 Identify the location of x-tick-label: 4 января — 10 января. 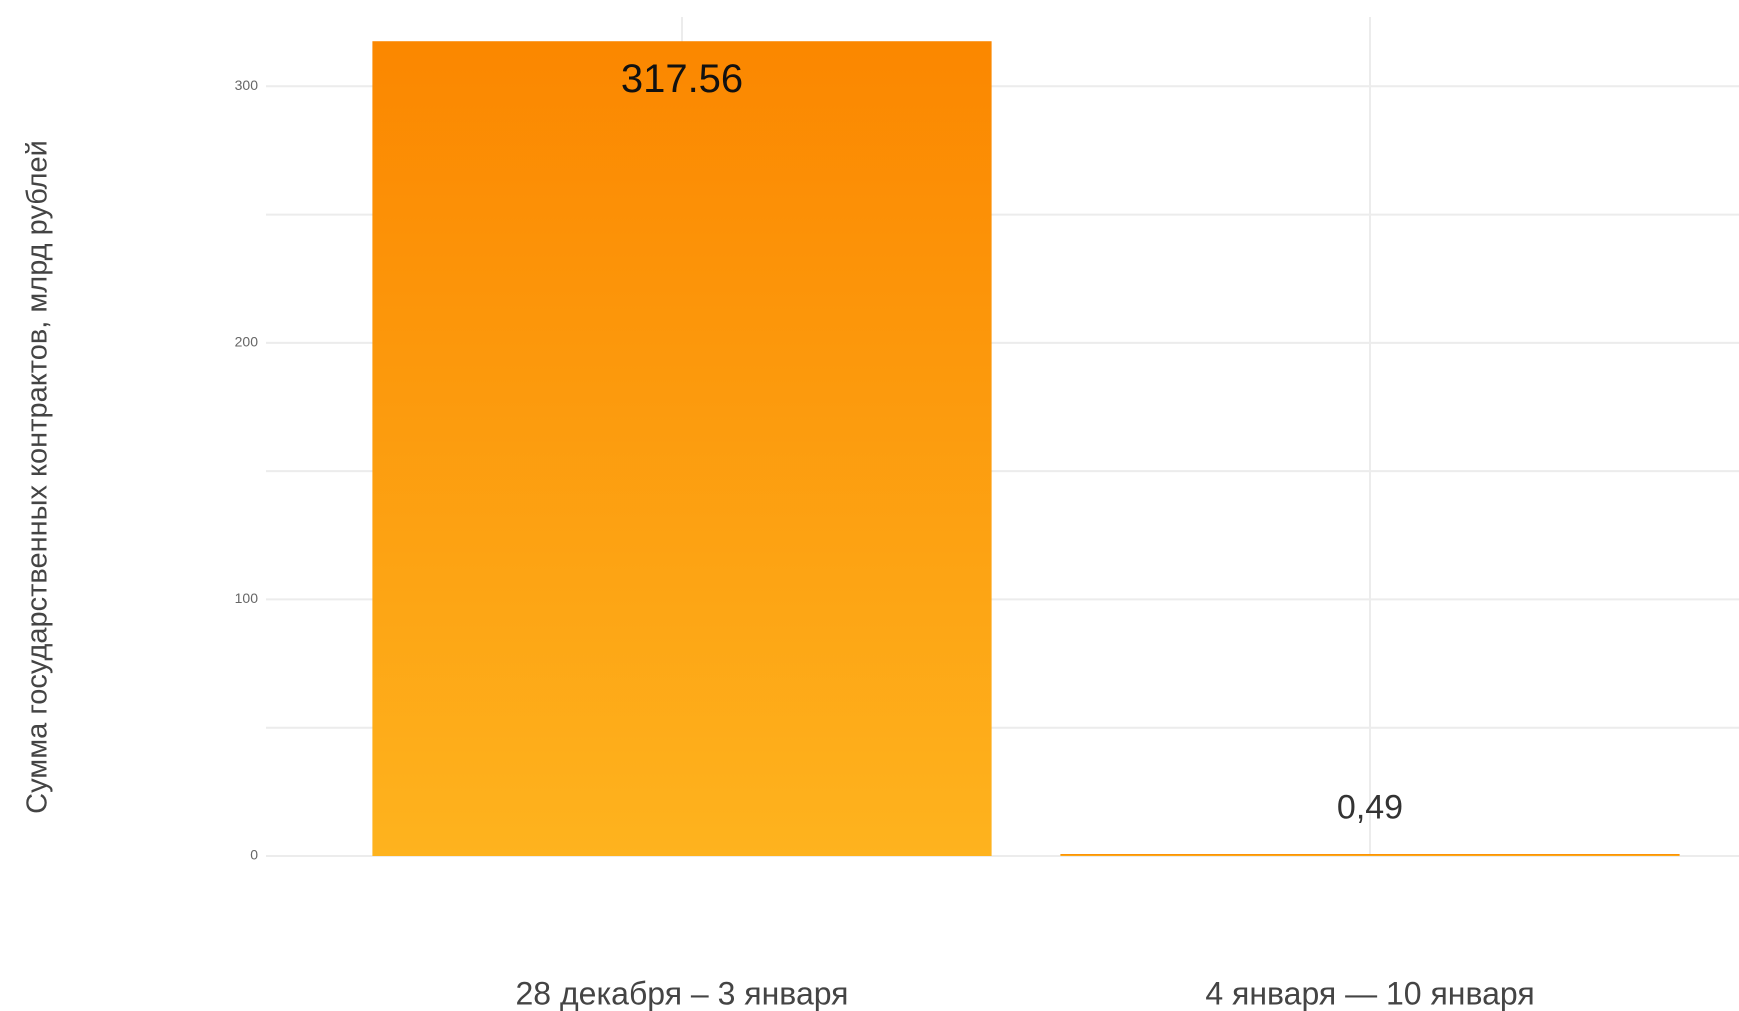
(1369, 993).